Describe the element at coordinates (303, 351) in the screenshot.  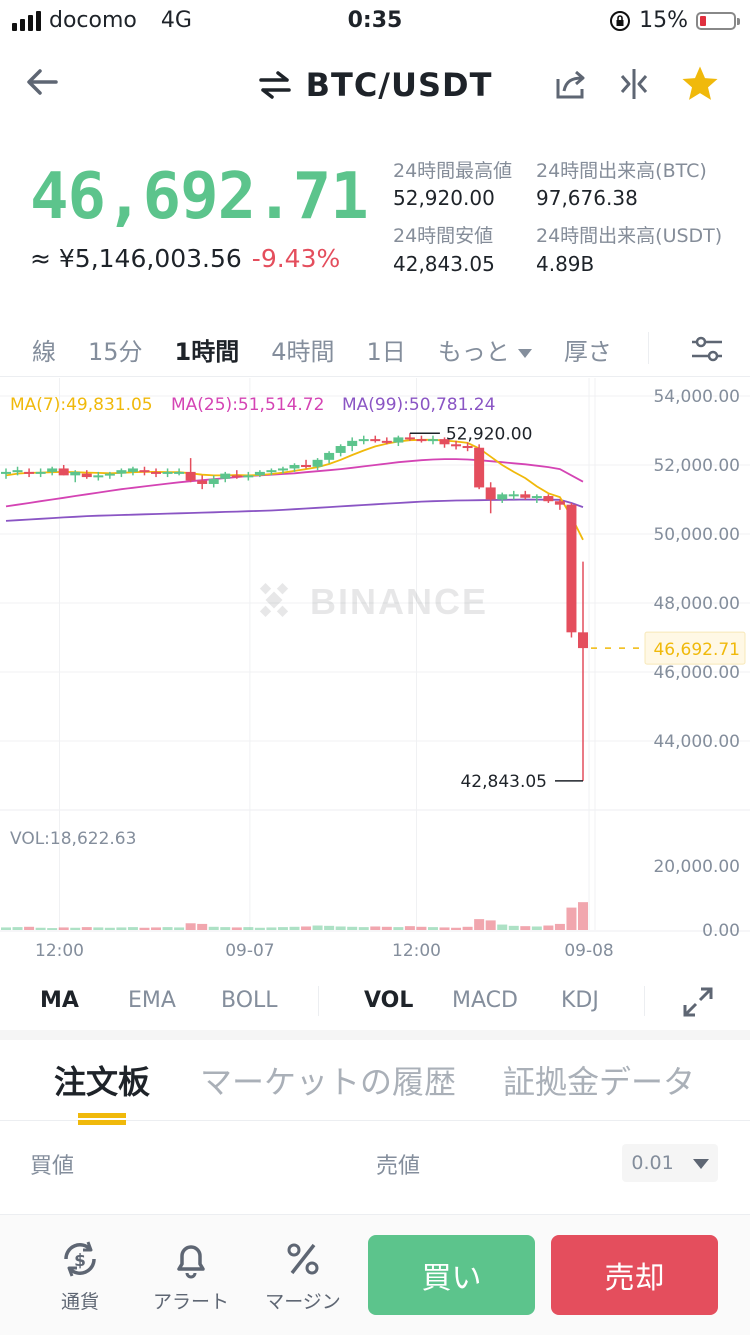
I see `tab-4h: 4時間` at that location.